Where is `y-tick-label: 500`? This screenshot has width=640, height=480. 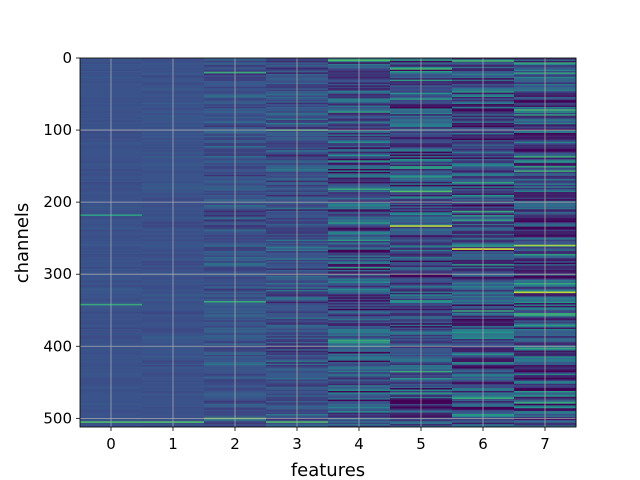 y-tick-label: 500 is located at coordinates (57, 418).